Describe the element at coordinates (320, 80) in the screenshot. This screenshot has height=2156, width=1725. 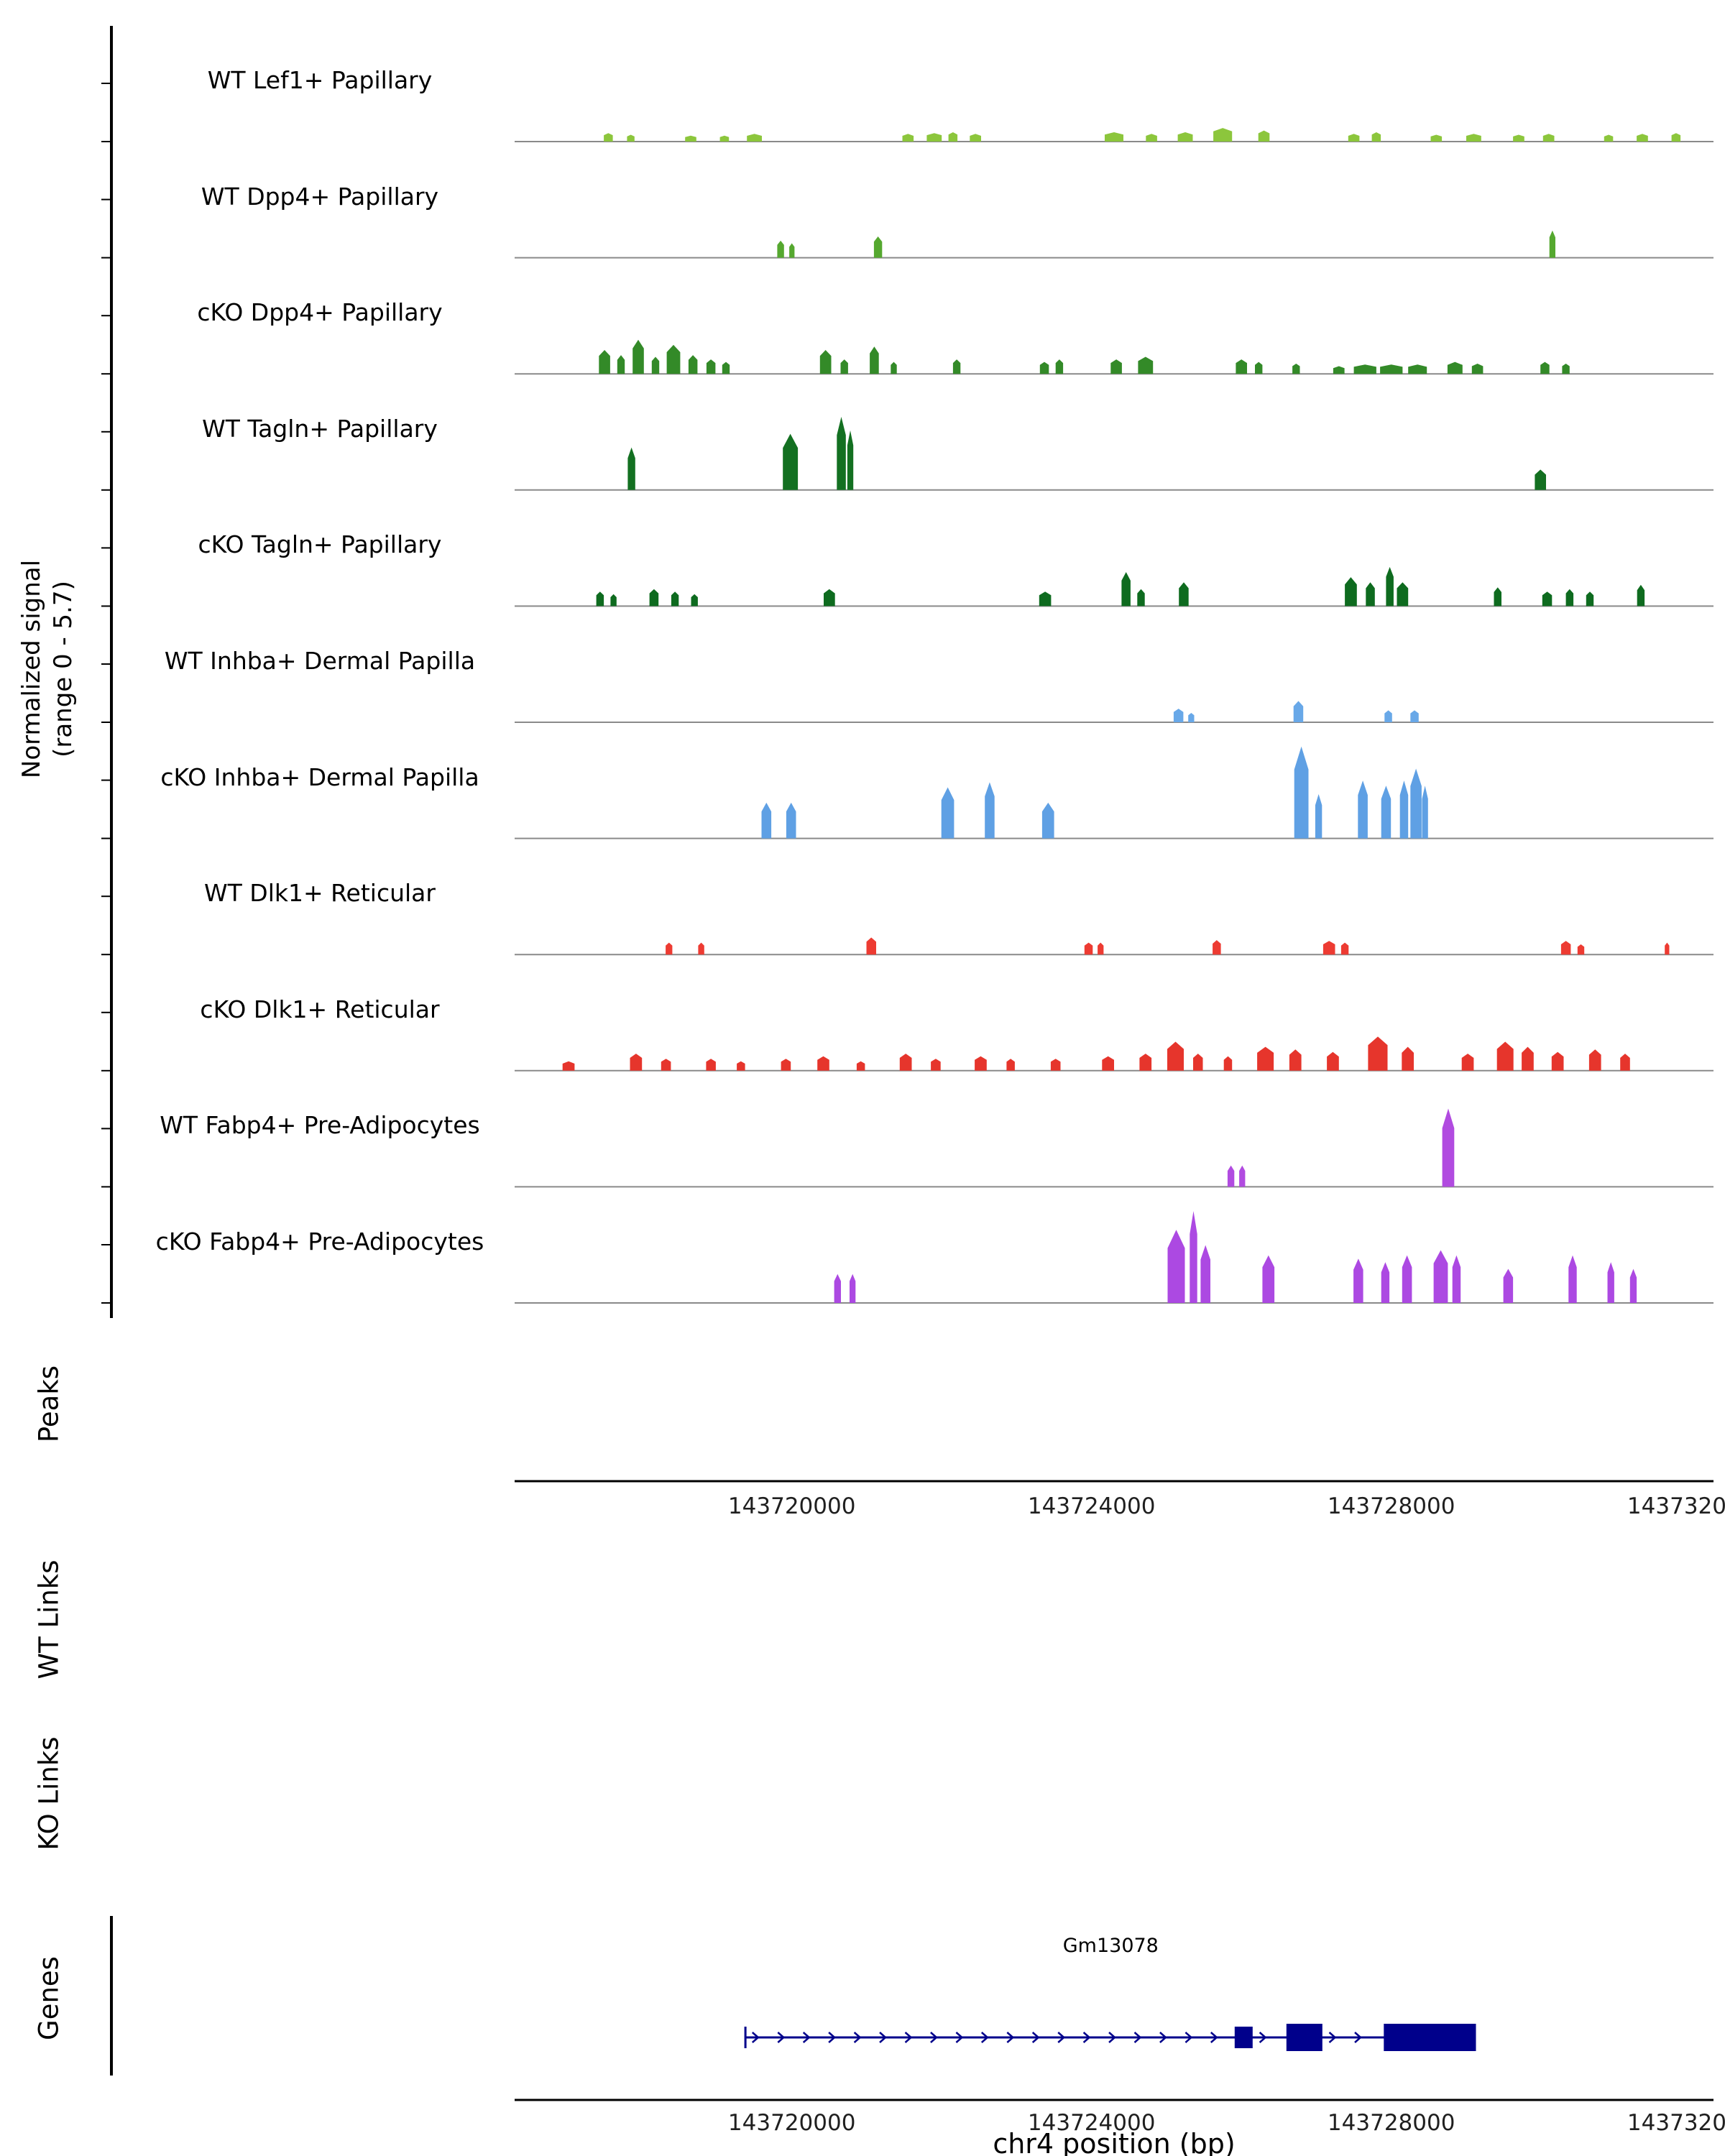
I see `track-label-0: WT Lef1+ Papillary` at that location.